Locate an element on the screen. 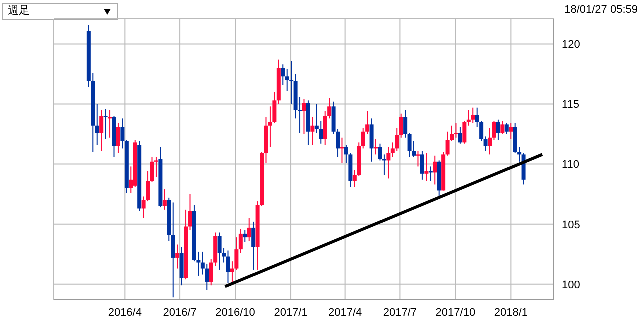 Image resolution: width=640 pixels, height=336 pixels. x-tick-label: 2016/10 is located at coordinates (236, 312).